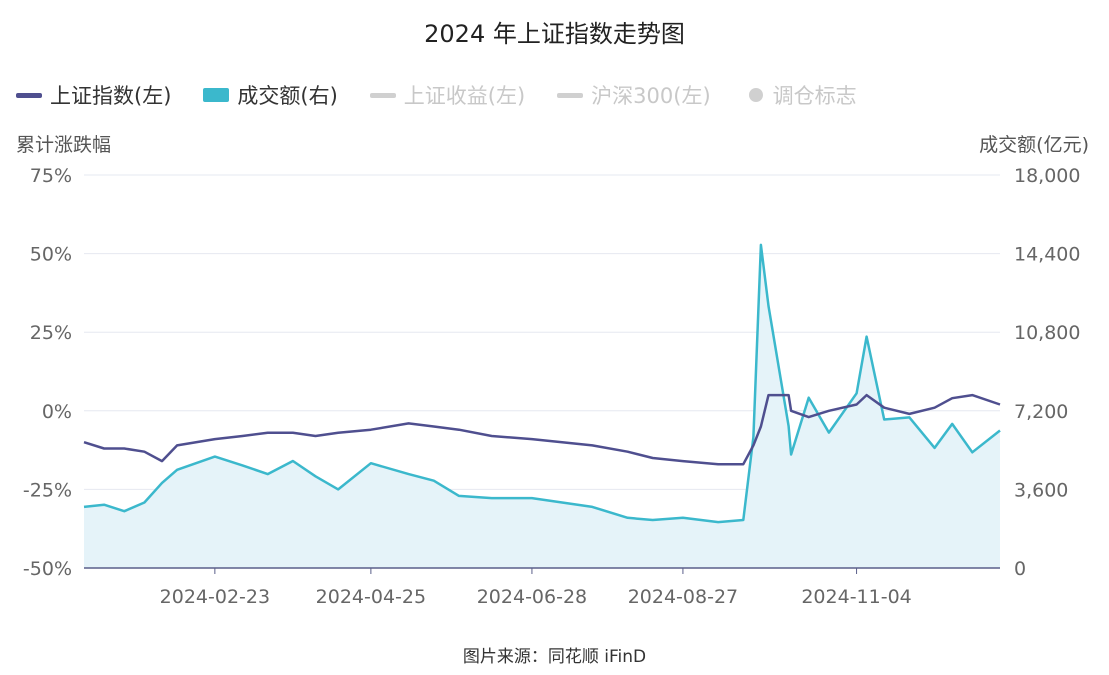  Describe the element at coordinates (215, 597) in the screenshot. I see `x-tick-label: 2024-02-23` at that location.